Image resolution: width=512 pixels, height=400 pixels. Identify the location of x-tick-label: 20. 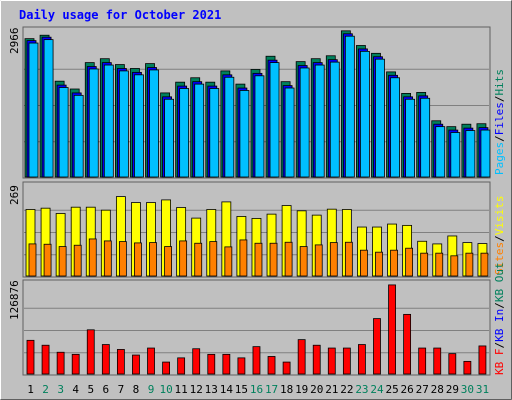
(316, 389).